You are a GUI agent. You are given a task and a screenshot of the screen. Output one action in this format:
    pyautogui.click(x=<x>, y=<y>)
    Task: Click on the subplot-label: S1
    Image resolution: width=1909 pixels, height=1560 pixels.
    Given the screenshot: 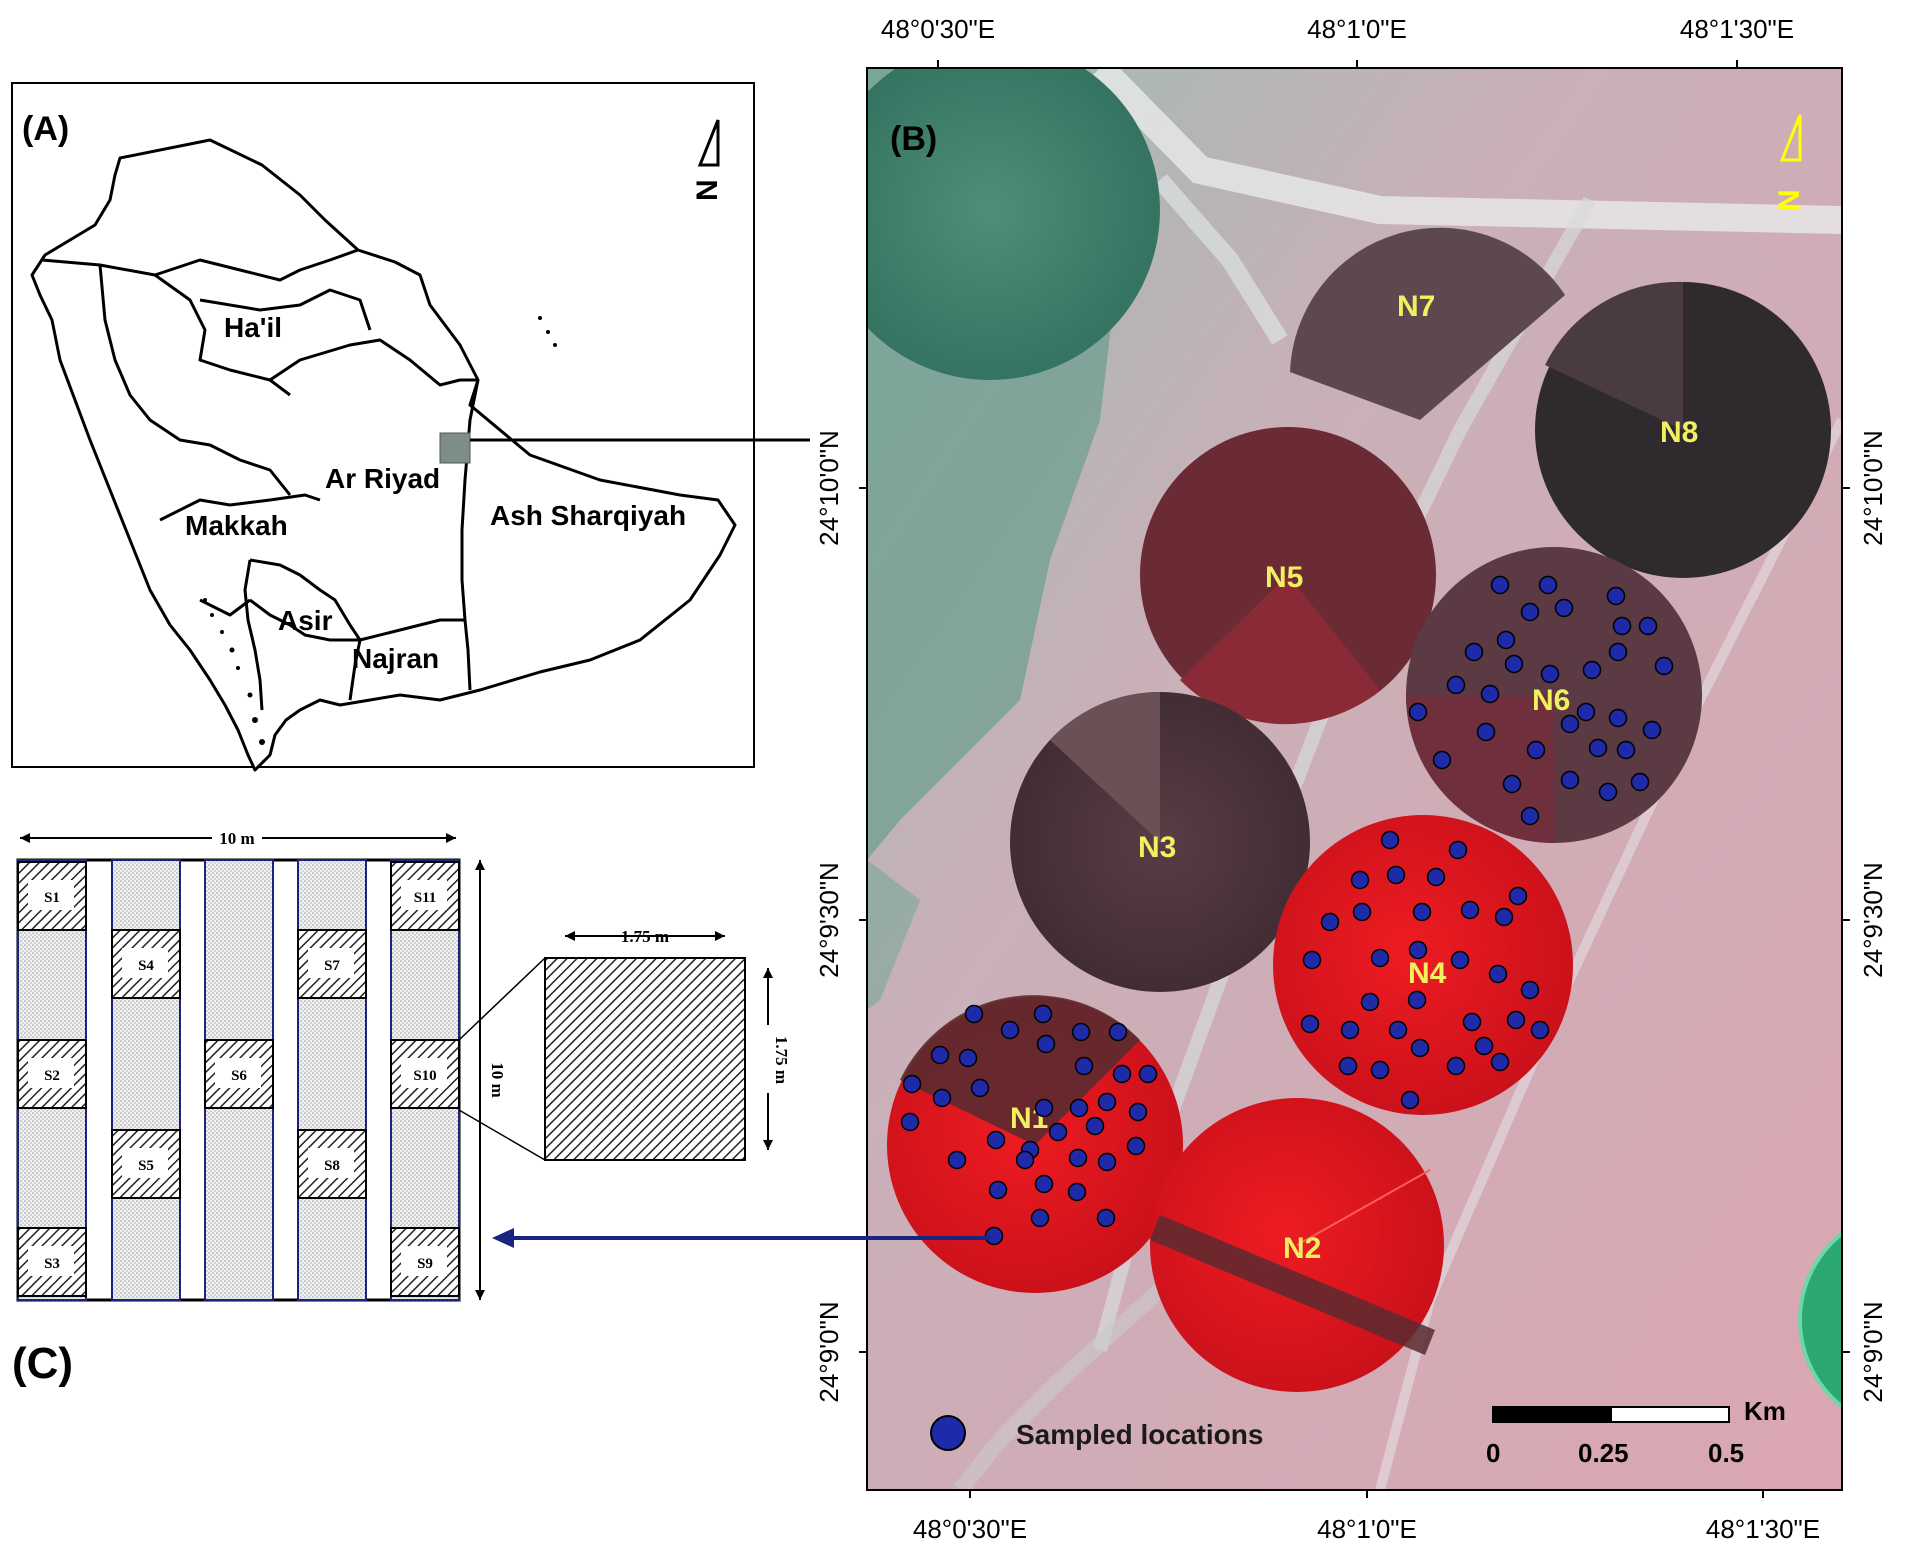 What is the action you would take?
    pyautogui.click(x=52, y=898)
    